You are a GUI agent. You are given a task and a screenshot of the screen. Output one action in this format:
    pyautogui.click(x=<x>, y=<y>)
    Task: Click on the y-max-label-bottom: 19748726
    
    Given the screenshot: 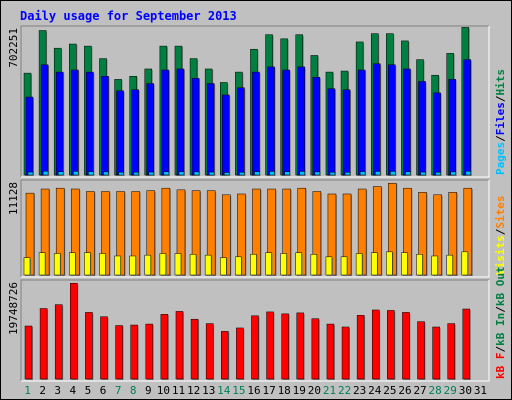 What is the action you would take?
    pyautogui.click(x=13, y=308)
    